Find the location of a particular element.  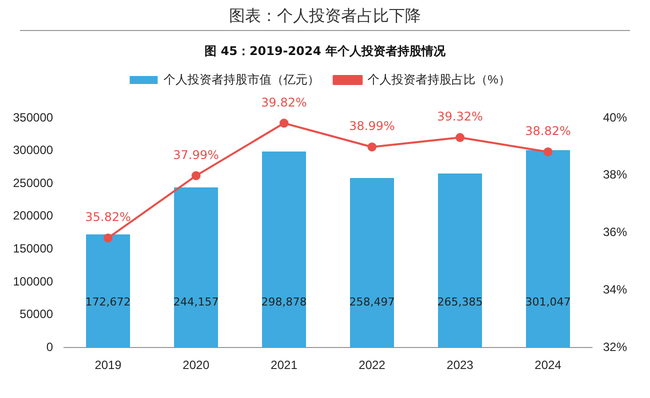

x-tick-label: 2023 is located at coordinates (460, 365).